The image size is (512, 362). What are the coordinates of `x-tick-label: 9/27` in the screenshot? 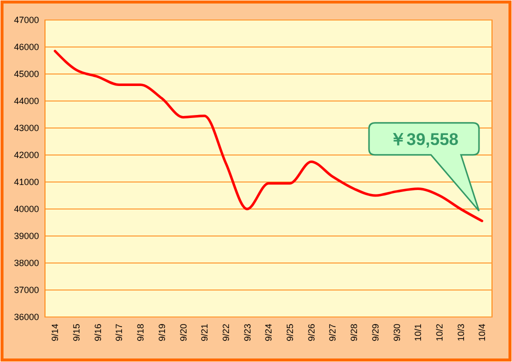 It's located at (333, 333).